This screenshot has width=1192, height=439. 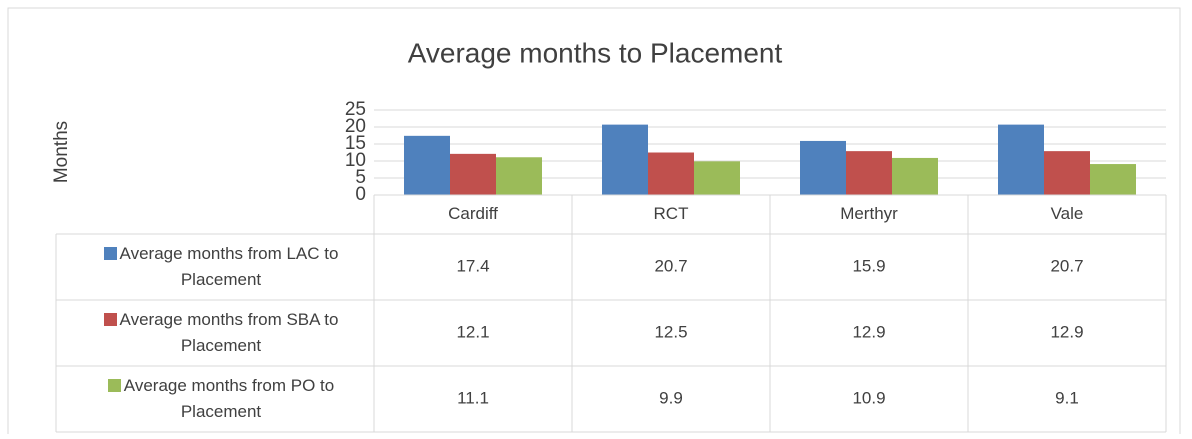 What do you see at coordinates (473, 397) in the screenshot?
I see `table-value: 11.1` at bounding box center [473, 397].